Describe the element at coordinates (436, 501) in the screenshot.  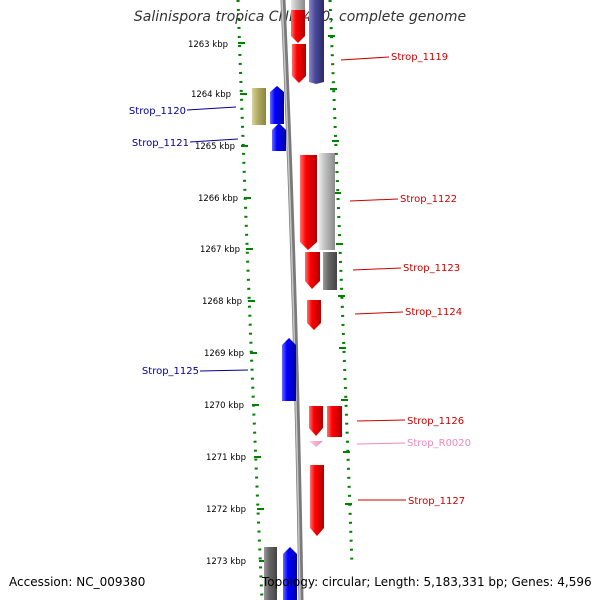
I see `gene-label-strop-1127: Strop_1127` at that location.